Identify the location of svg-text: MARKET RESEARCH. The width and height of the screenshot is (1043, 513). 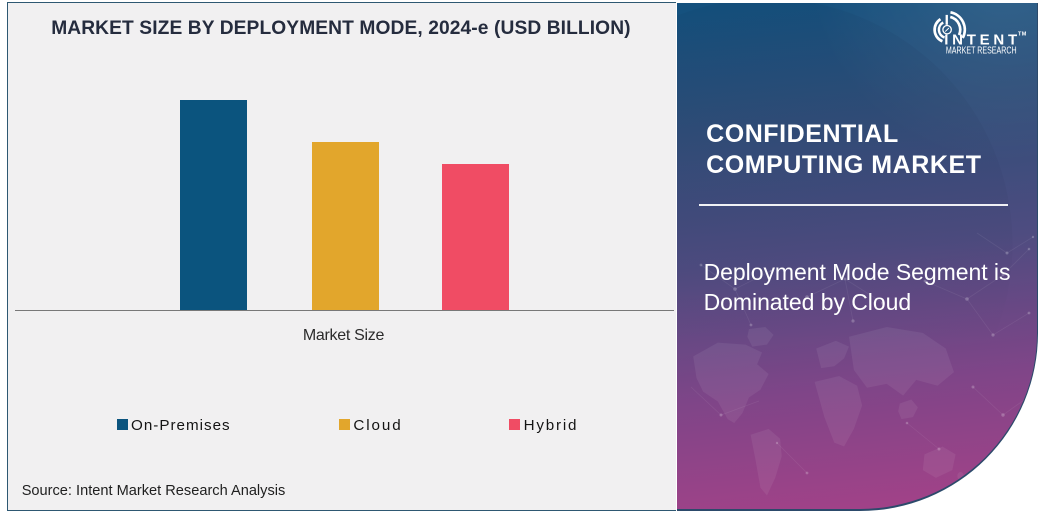
(981, 51).